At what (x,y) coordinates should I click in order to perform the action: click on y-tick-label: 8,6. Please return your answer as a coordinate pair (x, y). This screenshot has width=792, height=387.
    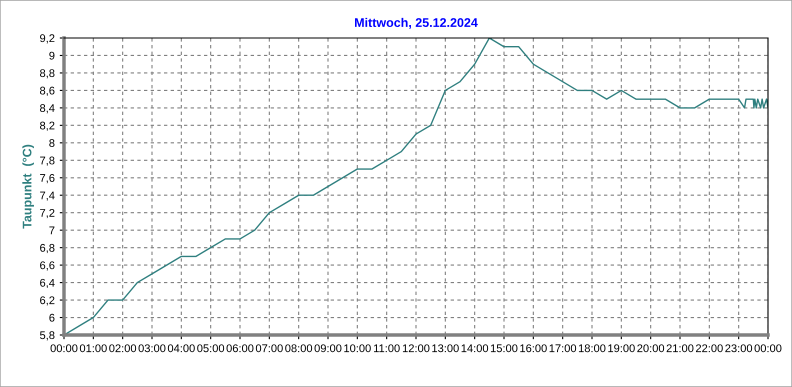
    Looking at the image, I should click on (47, 91).